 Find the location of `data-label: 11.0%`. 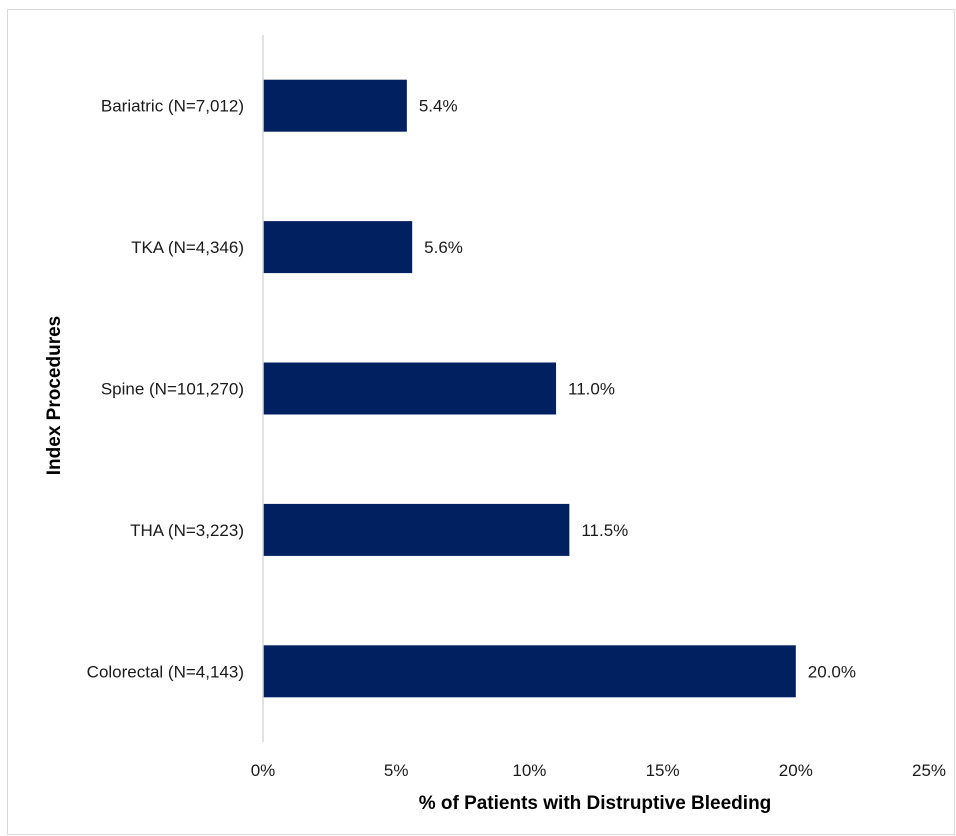

data-label: 11.0% is located at coordinates (591, 389).